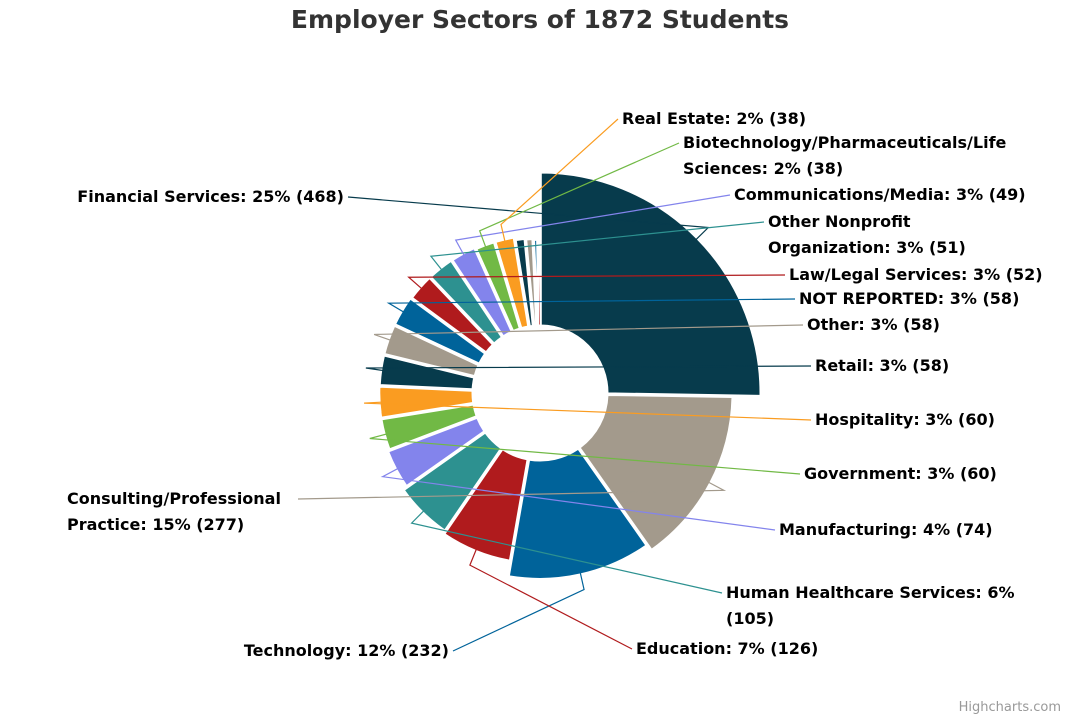  I want to click on label-other: Other: 3% (58), so click(873, 324).